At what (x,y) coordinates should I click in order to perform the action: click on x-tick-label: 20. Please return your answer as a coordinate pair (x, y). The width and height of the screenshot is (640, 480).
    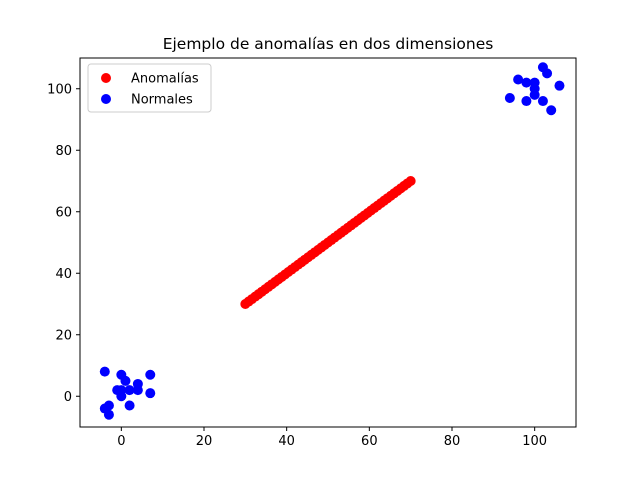
    Looking at the image, I should click on (204, 441).